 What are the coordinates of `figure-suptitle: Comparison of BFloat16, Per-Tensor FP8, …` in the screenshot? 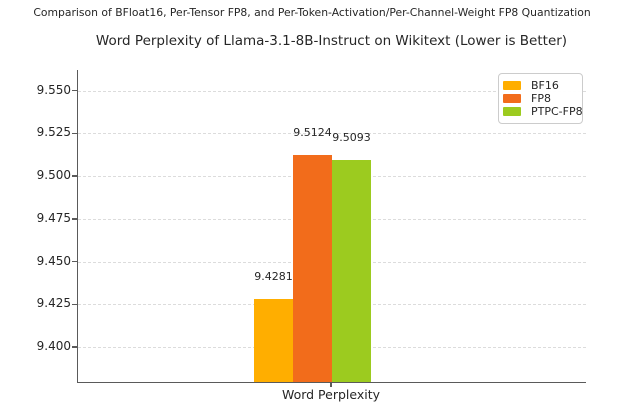 It's located at (312, 12).